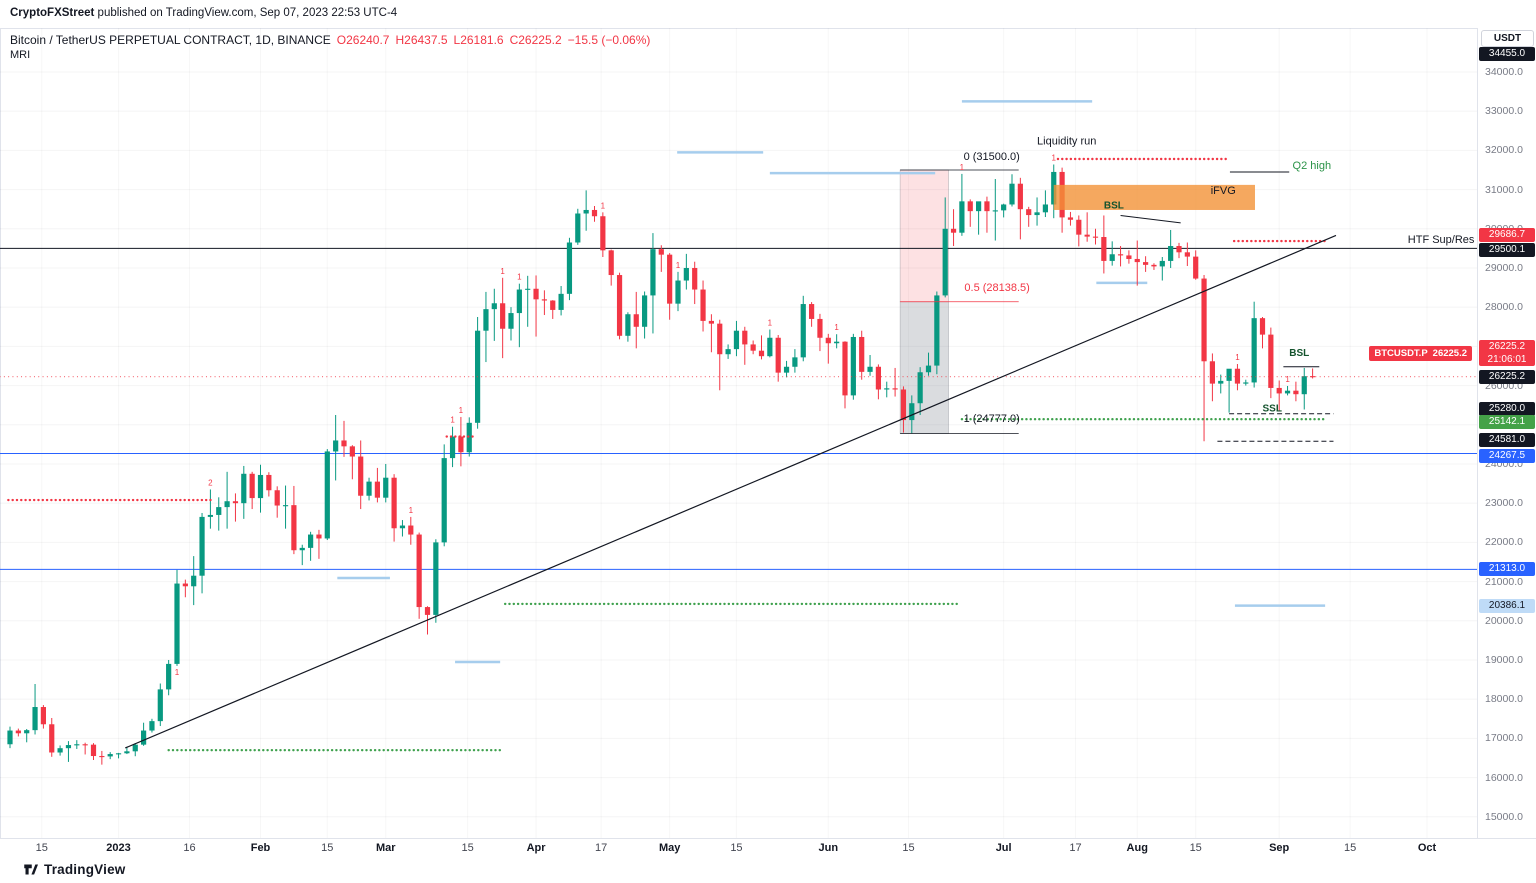  I want to click on time-tick-label: Jul, so click(1003, 848).